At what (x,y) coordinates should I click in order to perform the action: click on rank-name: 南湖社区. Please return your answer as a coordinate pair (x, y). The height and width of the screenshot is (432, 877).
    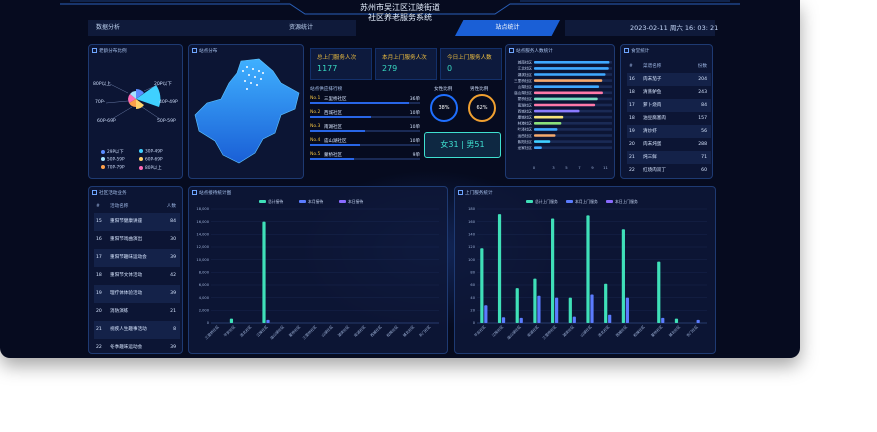
    Looking at the image, I should click on (333, 127).